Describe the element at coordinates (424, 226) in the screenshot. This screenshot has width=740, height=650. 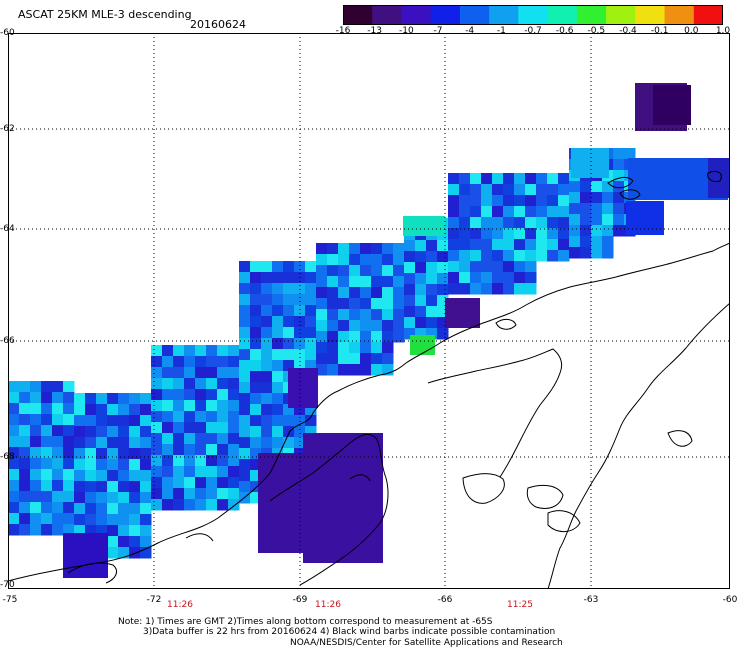
I see `swath-patch` at that location.